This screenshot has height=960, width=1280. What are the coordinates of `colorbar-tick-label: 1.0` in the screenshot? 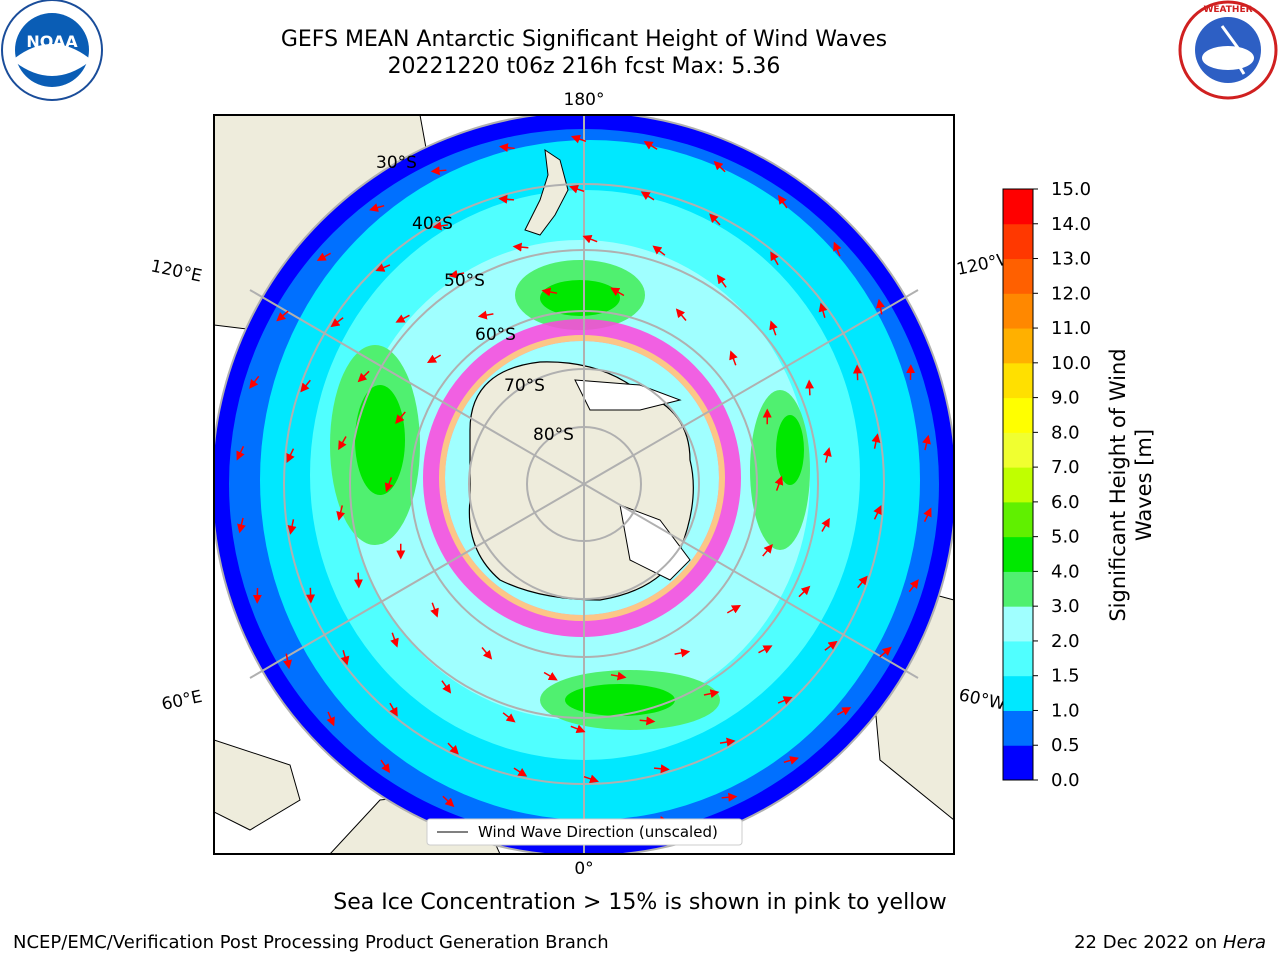 It's located at (1065, 710).